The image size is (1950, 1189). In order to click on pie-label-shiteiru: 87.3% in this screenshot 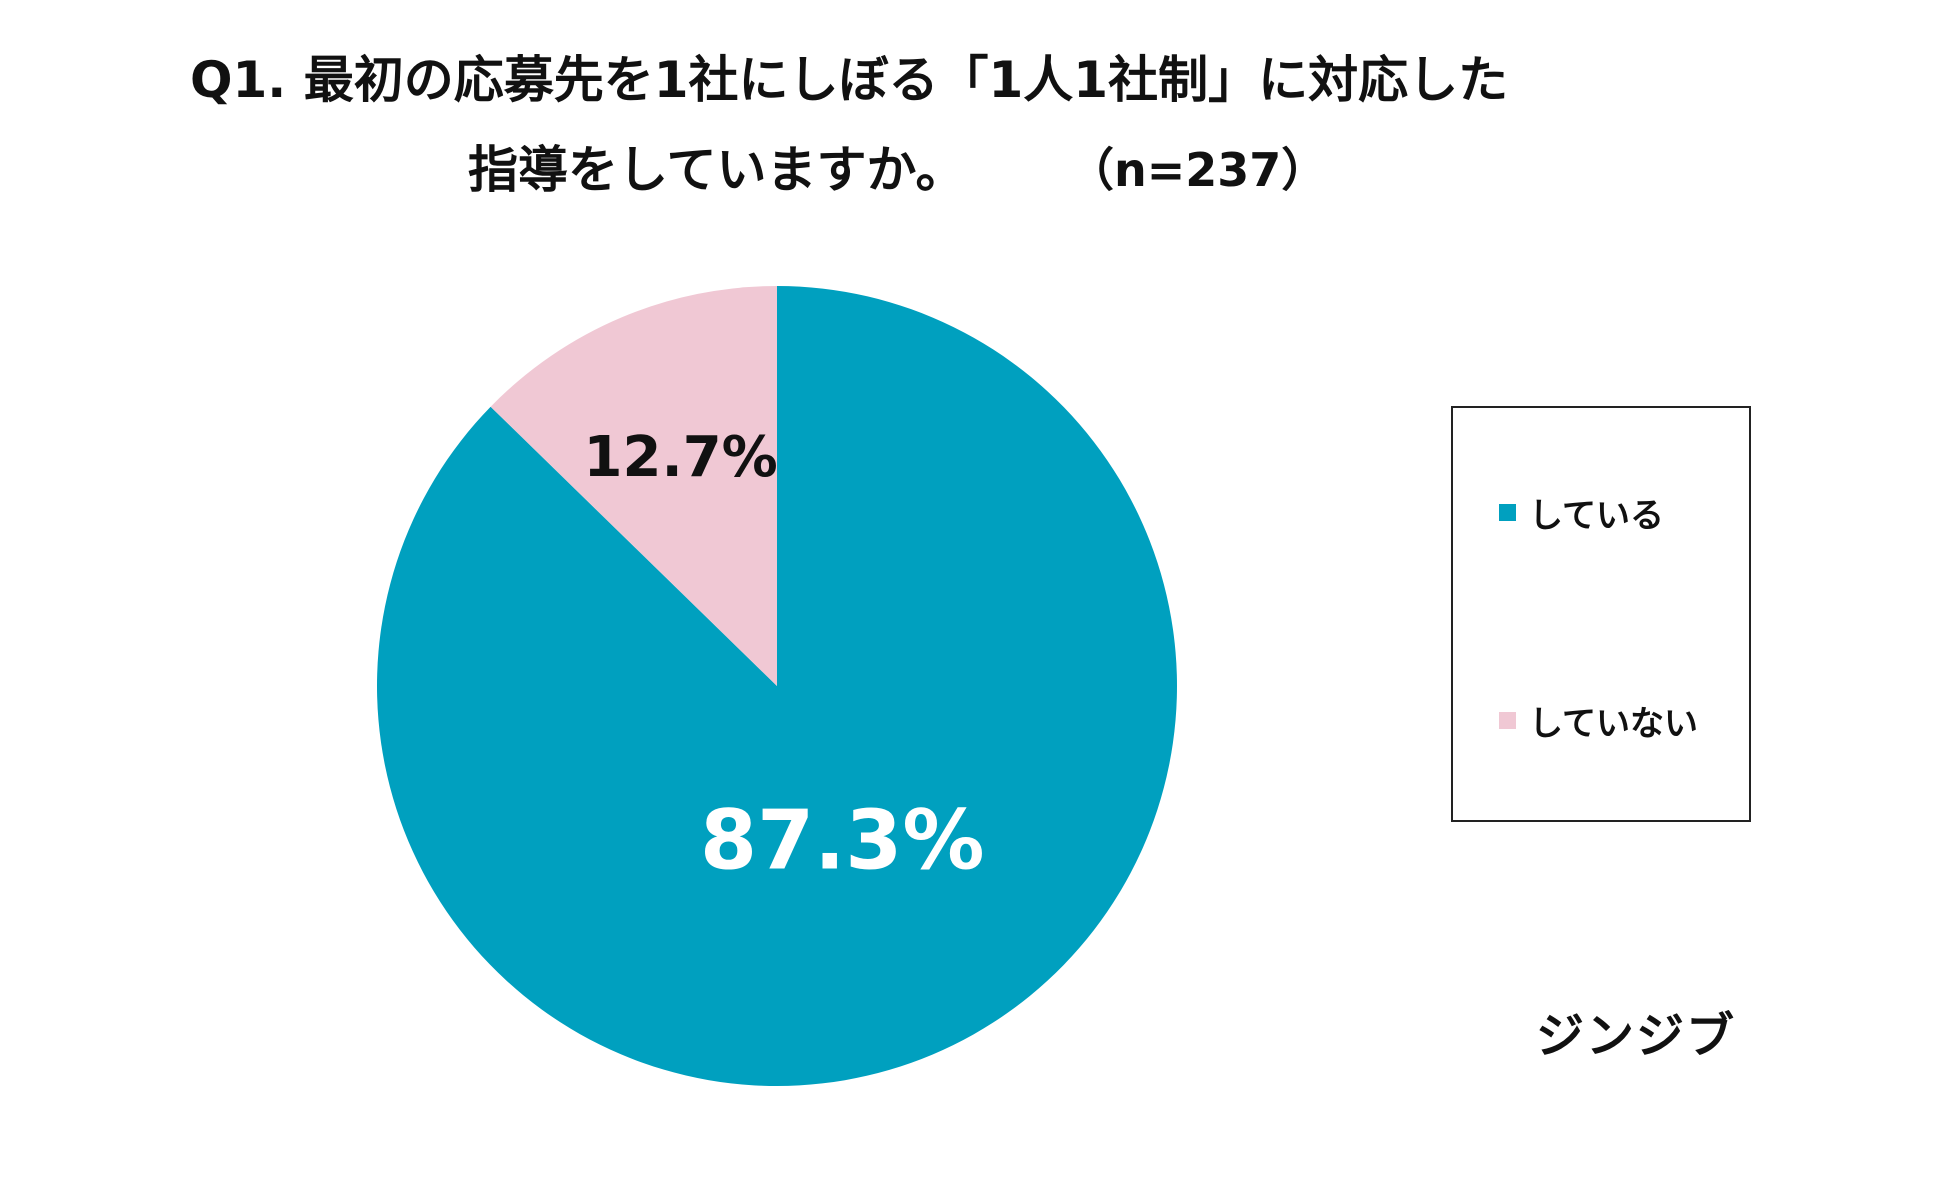, I will do `click(842, 840)`.